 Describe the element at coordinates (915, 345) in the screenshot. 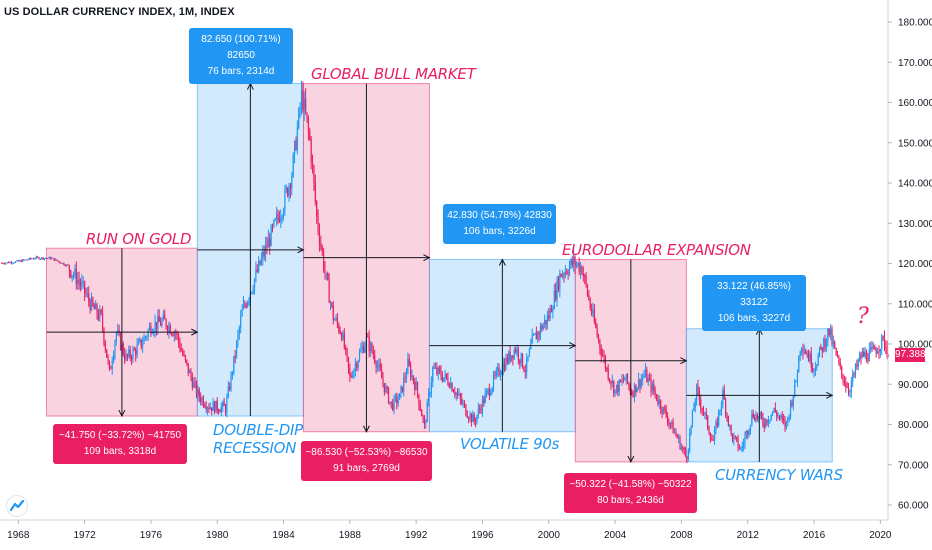

I see `price-axis-label: 100.000` at that location.